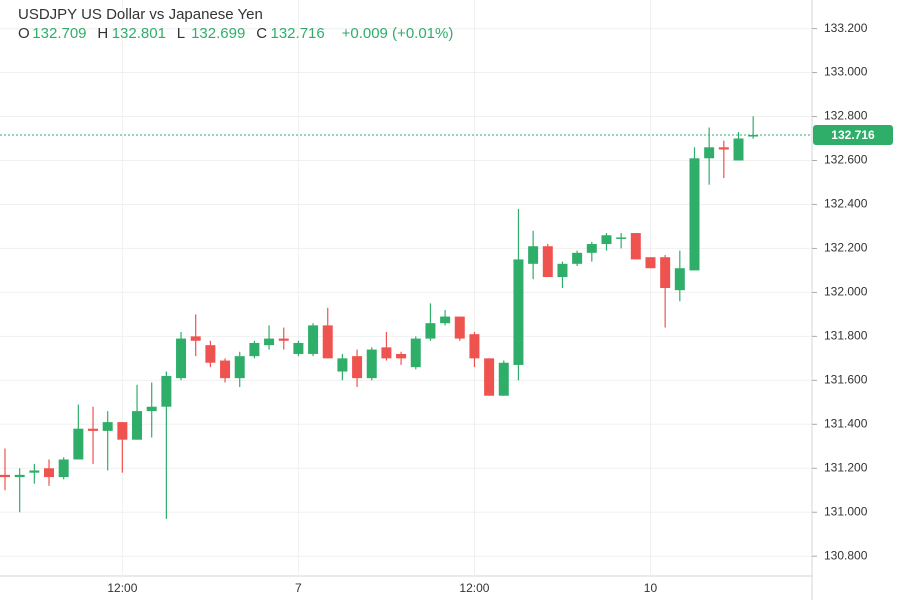 The height and width of the screenshot is (600, 900). Describe the element at coordinates (298, 33) in the screenshot. I see `ohlc-value: 132.716` at that location.